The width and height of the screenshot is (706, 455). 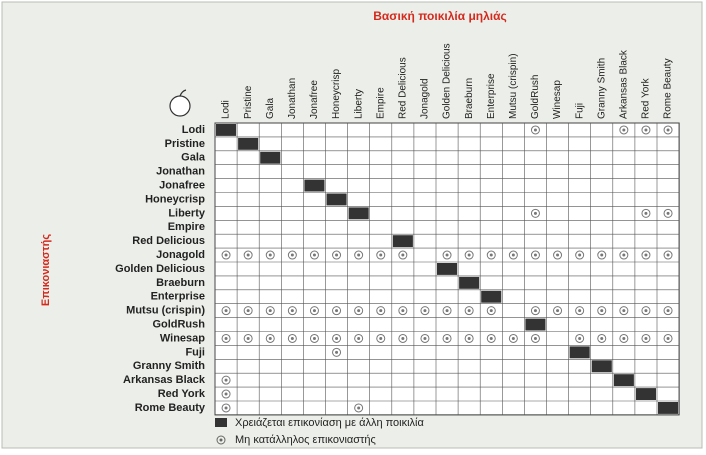 I want to click on row-label: Arkansas Black, so click(x=164, y=380).